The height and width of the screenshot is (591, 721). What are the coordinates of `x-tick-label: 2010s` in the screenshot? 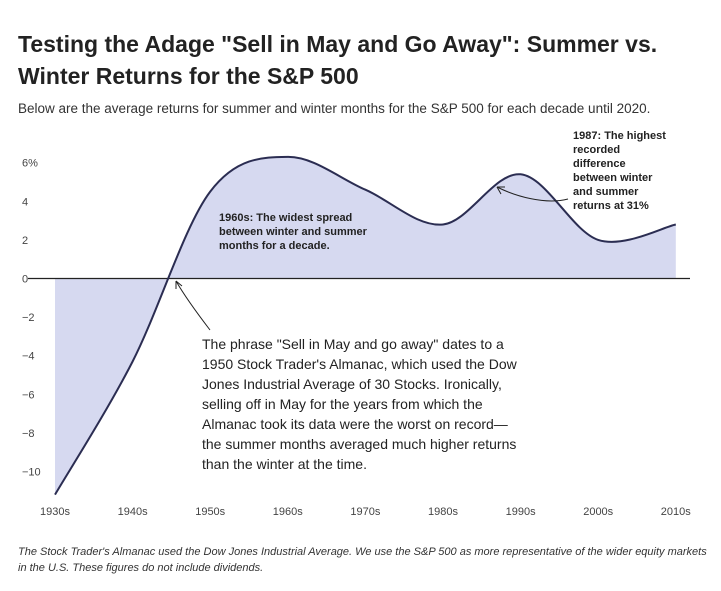 It's located at (676, 512).